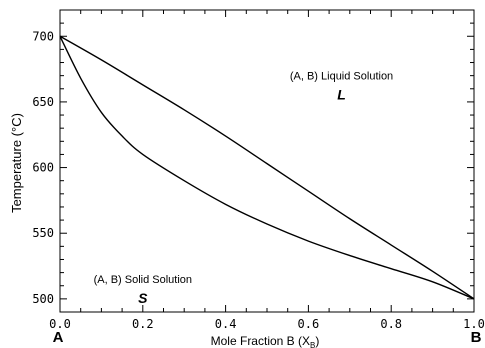  What do you see at coordinates (341, 77) in the screenshot?
I see `annotation-label: (A, B) Liquid Solution` at bounding box center [341, 77].